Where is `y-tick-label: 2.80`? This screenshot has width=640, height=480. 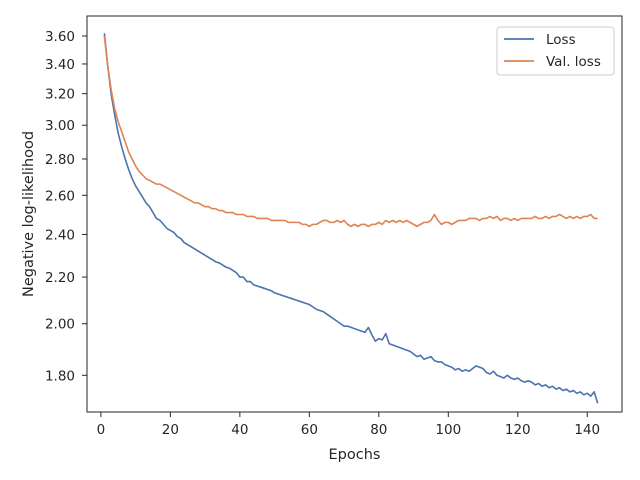
y-tick-label: 2.80 is located at coordinates (60, 160).